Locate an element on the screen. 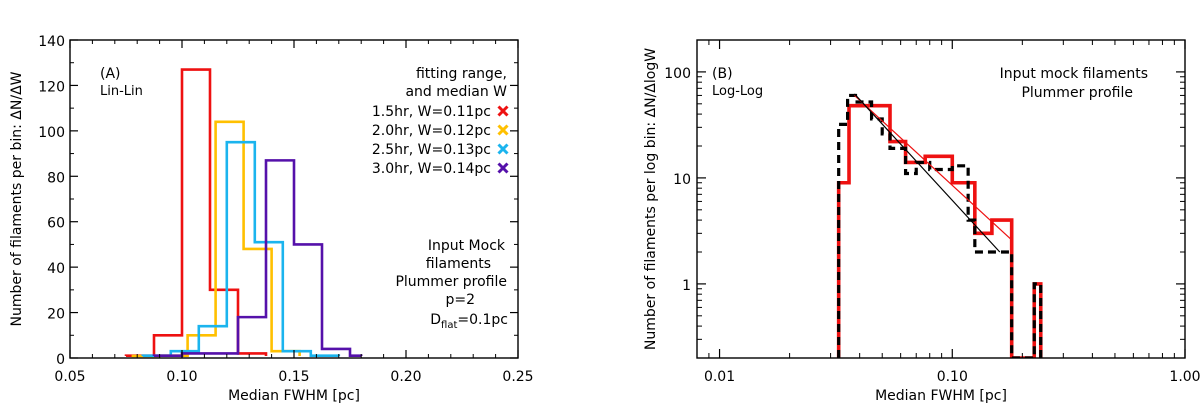 The width and height of the screenshot is (1200, 413). x-tick-label: 0.01 is located at coordinates (719, 377).